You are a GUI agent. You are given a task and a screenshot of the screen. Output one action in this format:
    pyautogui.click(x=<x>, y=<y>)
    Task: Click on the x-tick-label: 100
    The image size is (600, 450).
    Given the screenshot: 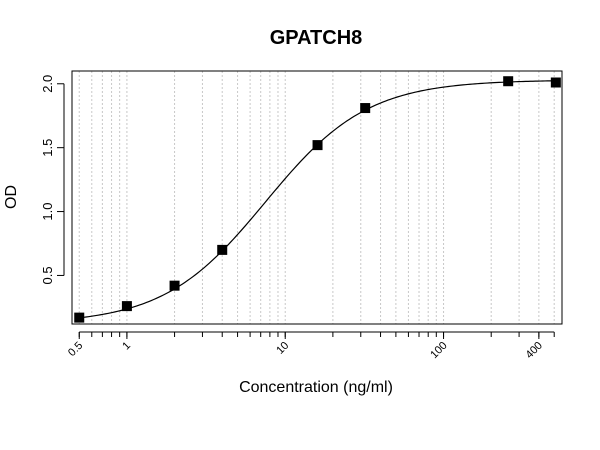 What is the action you would take?
    pyautogui.click(x=438, y=350)
    